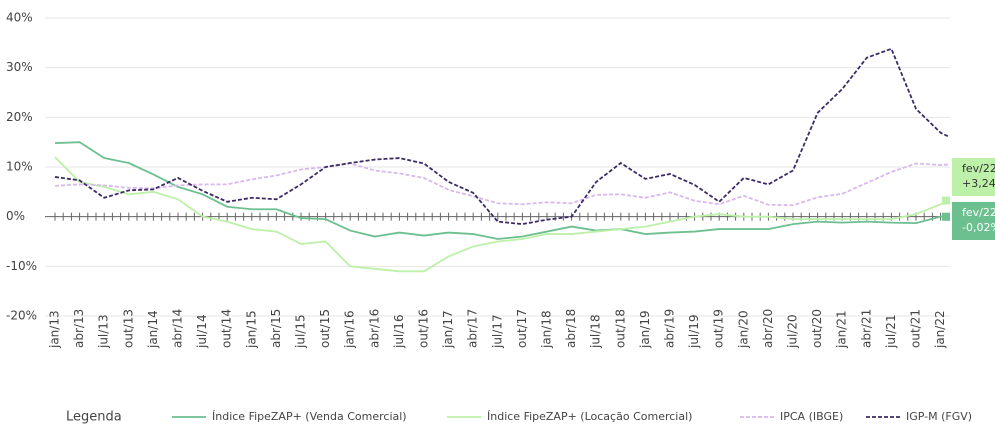 The width and height of the screenshot is (995, 426). I want to click on x-tick-label: out/18, so click(620, 328).